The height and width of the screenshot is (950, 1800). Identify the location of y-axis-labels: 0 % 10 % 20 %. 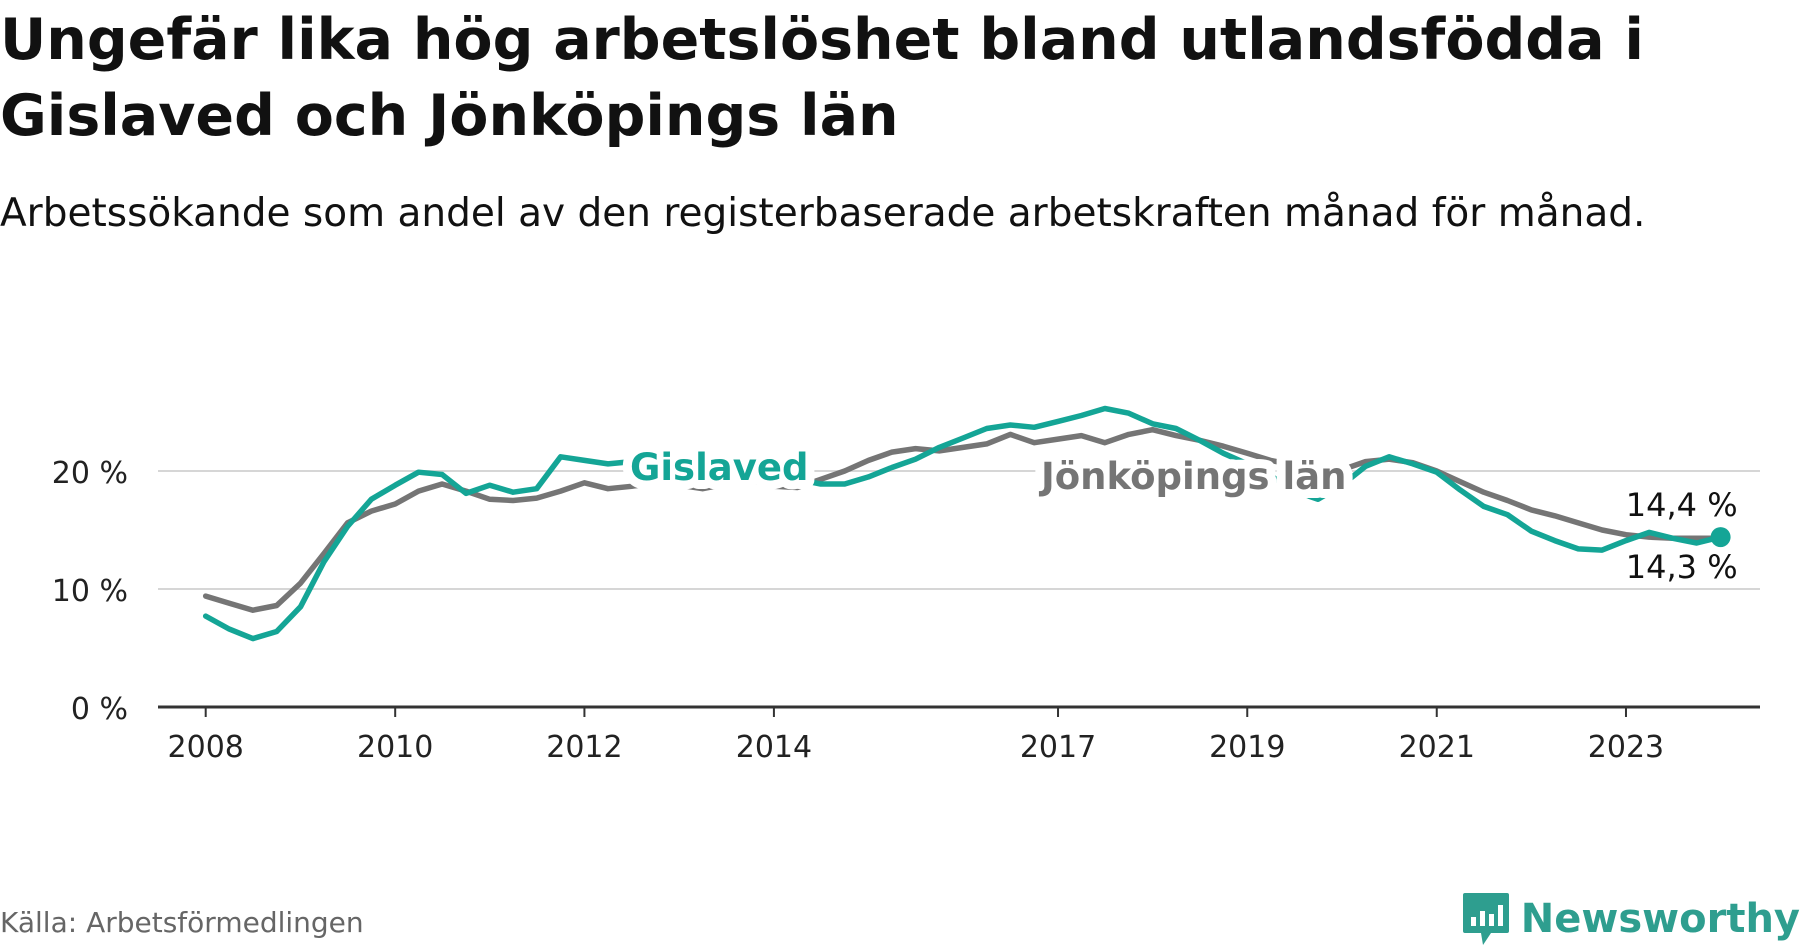
(90, 591).